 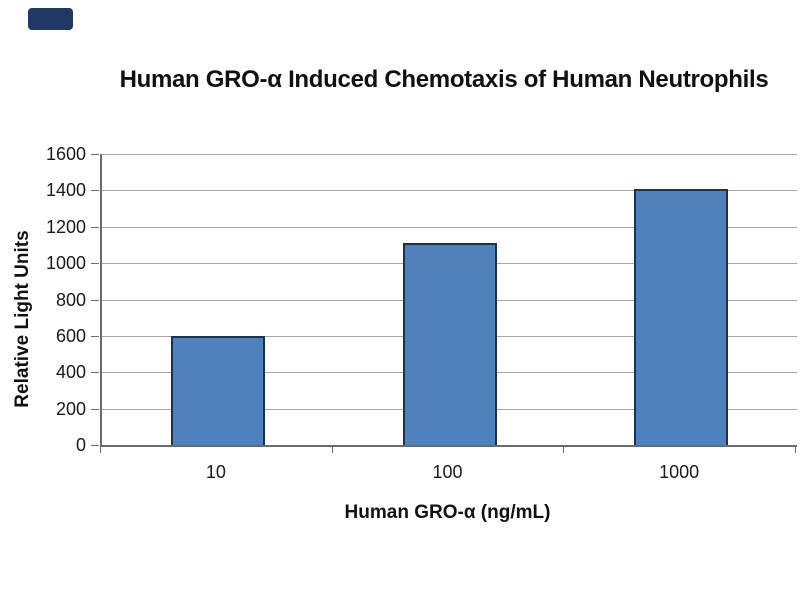 What do you see at coordinates (80, 445) in the screenshot?
I see `y-tick-label: 0` at bounding box center [80, 445].